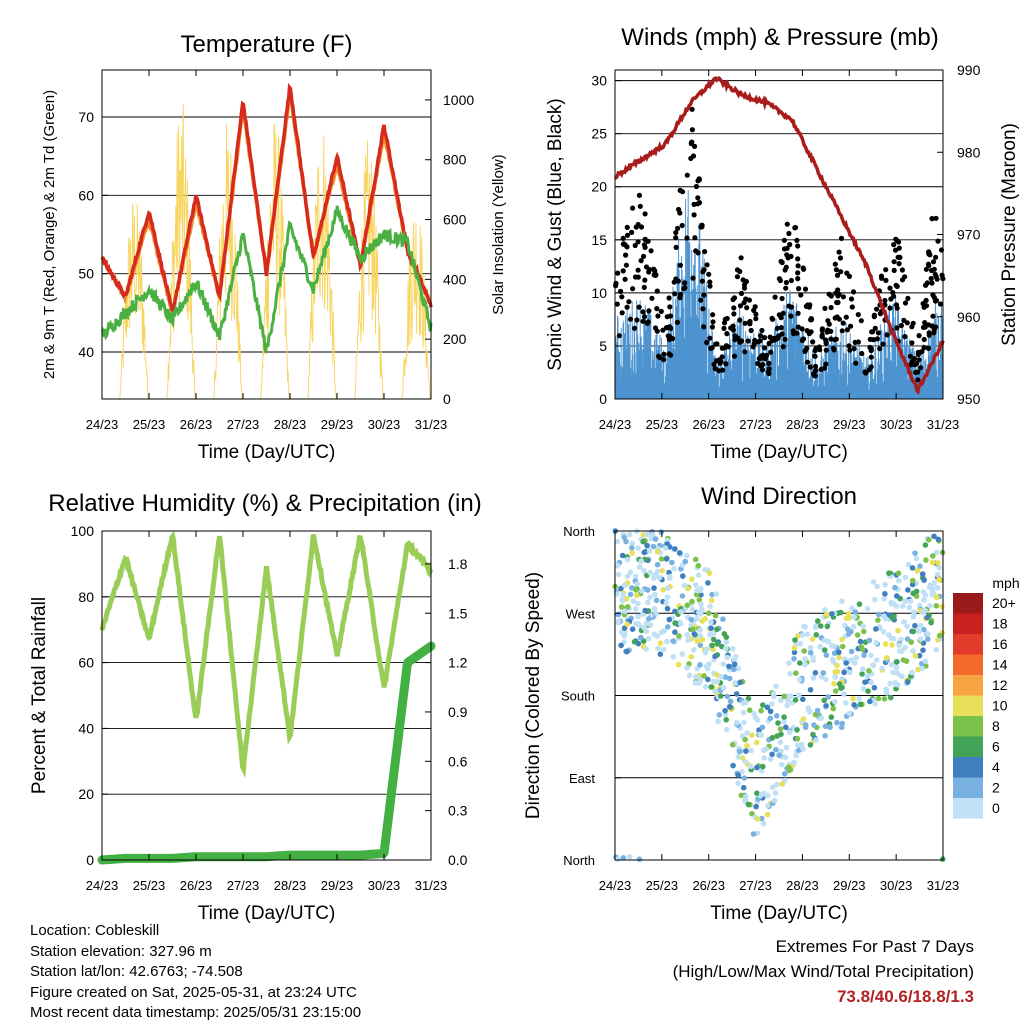  What do you see at coordinates (779, 695) in the screenshot?
I see `direction-points` at bounding box center [779, 695].